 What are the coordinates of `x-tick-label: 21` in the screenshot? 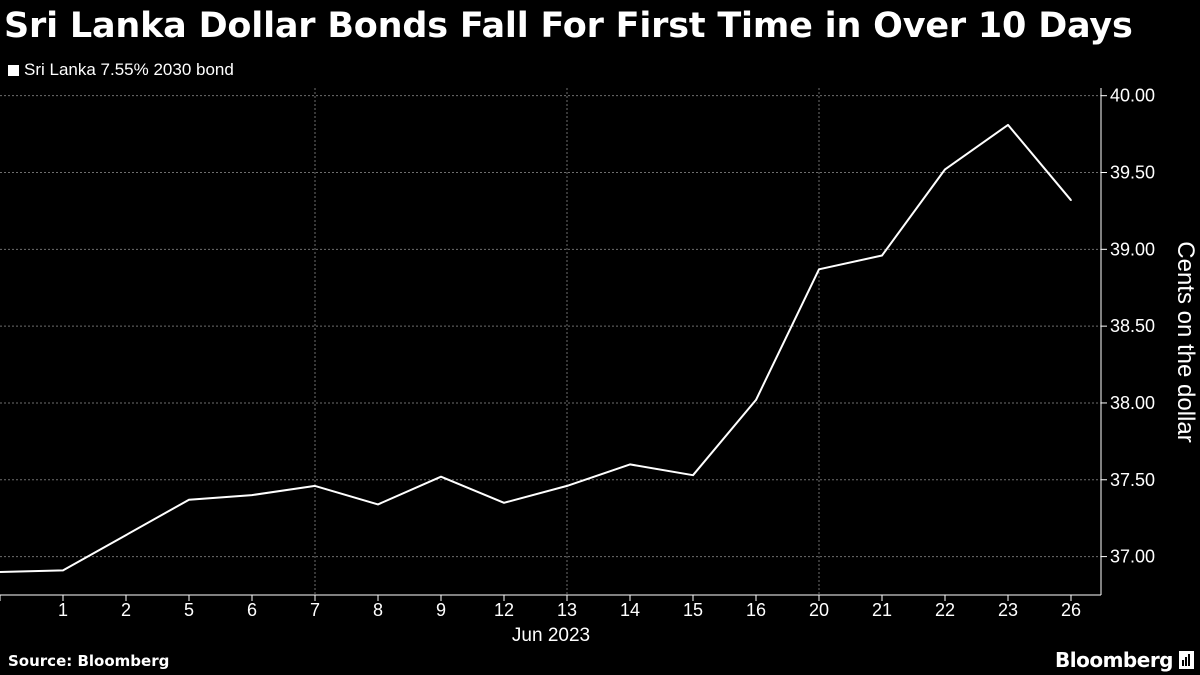 It's located at (882, 610).